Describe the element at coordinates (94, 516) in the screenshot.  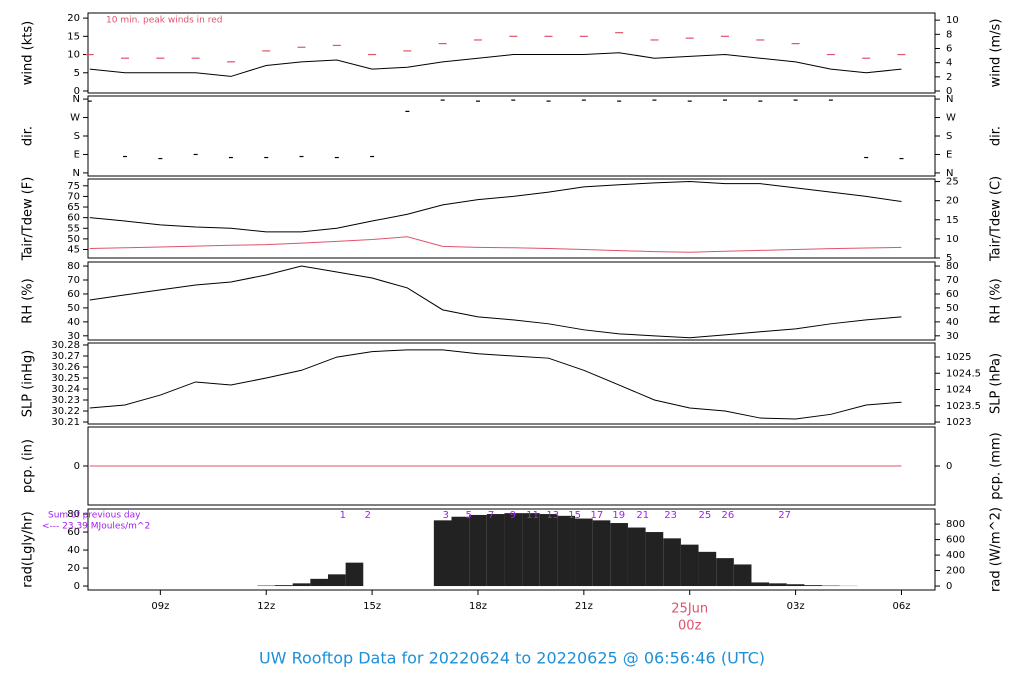
I see `annotation: Sum of previous day` at that location.